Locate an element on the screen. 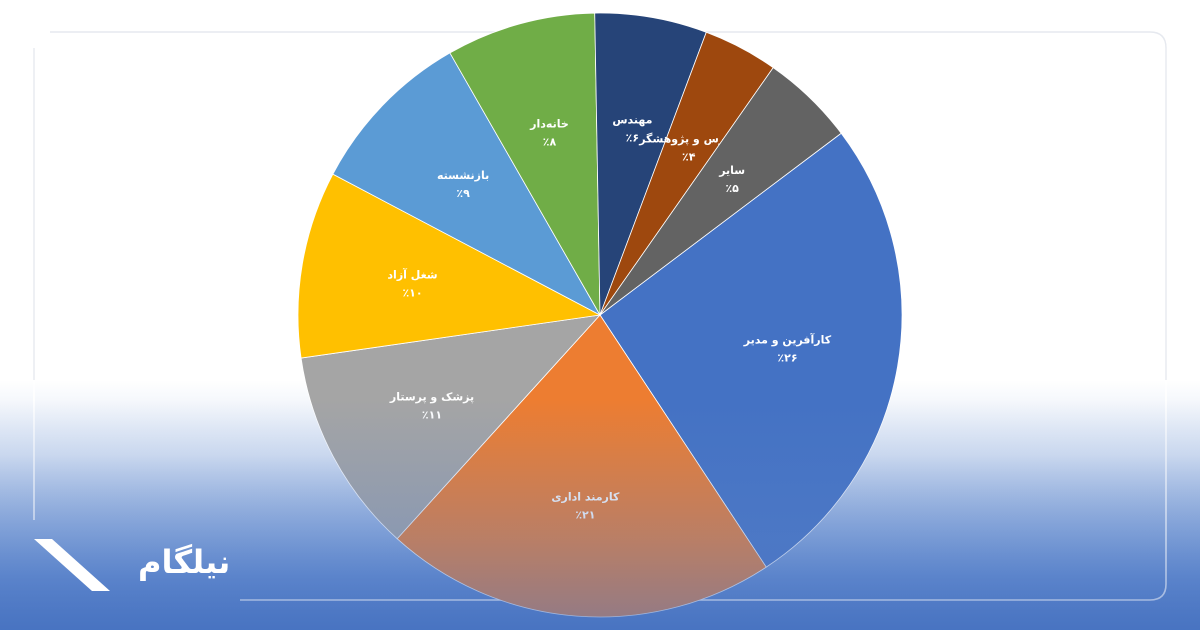 Image resolution: width=1200 pixels, height=630 pixels. slice-value-5: ٪۹ is located at coordinates (463, 193).